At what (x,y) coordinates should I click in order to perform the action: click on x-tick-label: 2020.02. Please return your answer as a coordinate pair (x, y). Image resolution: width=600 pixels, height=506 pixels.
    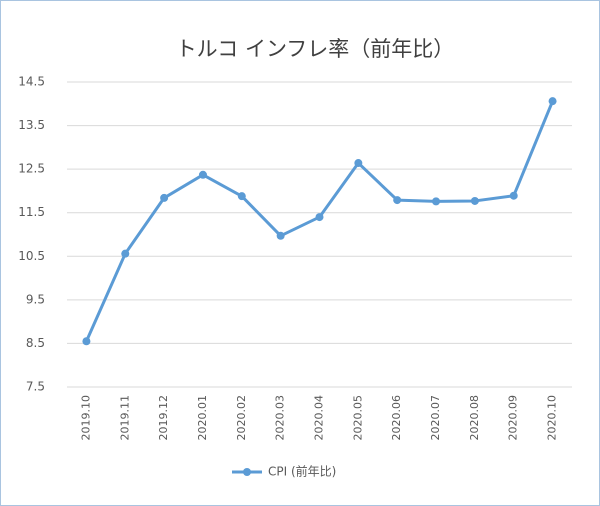
    Looking at the image, I should click on (241, 418).